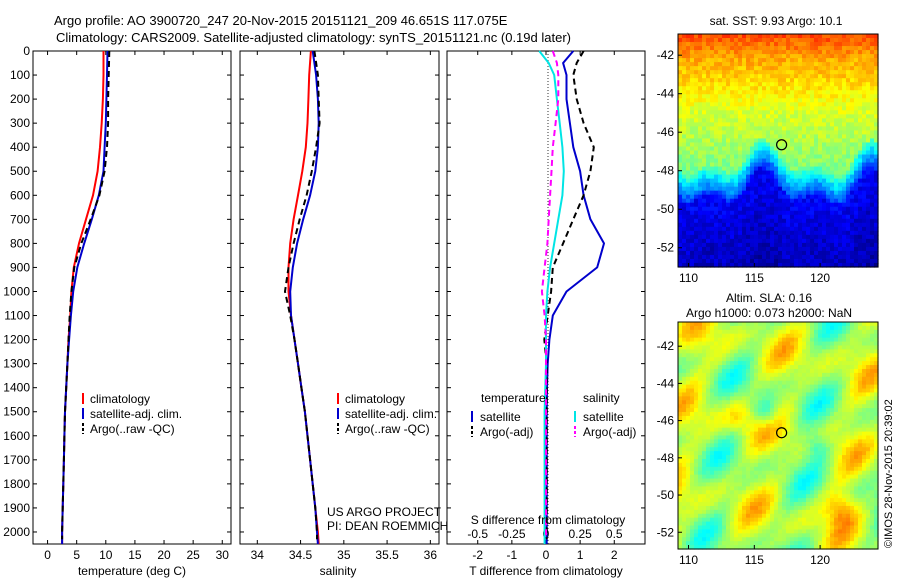 The width and height of the screenshot is (900, 580). What do you see at coordinates (132, 571) in the screenshot?
I see `temperature-xlabel: temperature (deg C)` at bounding box center [132, 571].